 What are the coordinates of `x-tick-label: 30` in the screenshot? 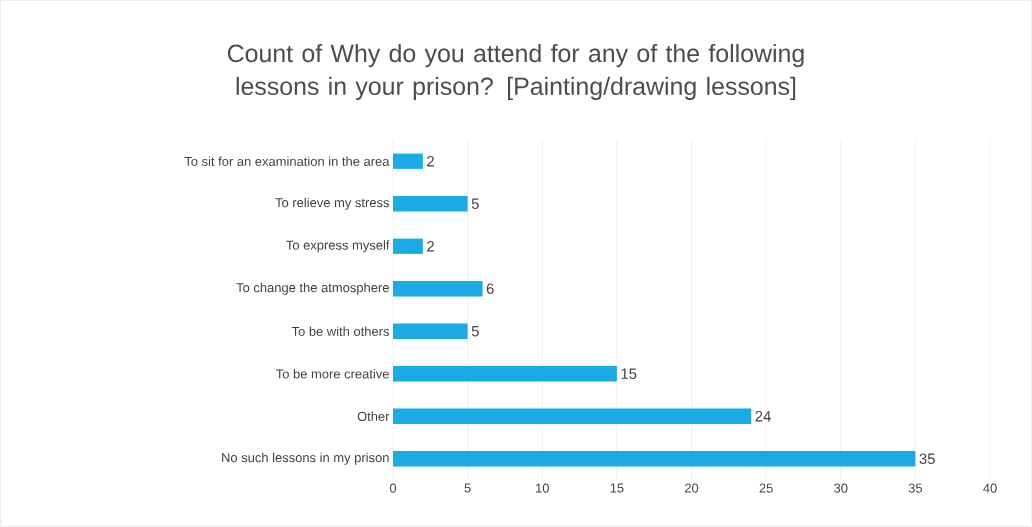 It's located at (841, 488).